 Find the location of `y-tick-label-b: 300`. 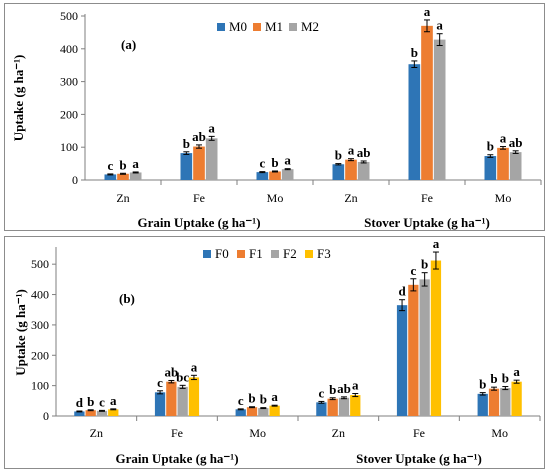

y-tick-label-b: 300 is located at coordinates (40, 325).